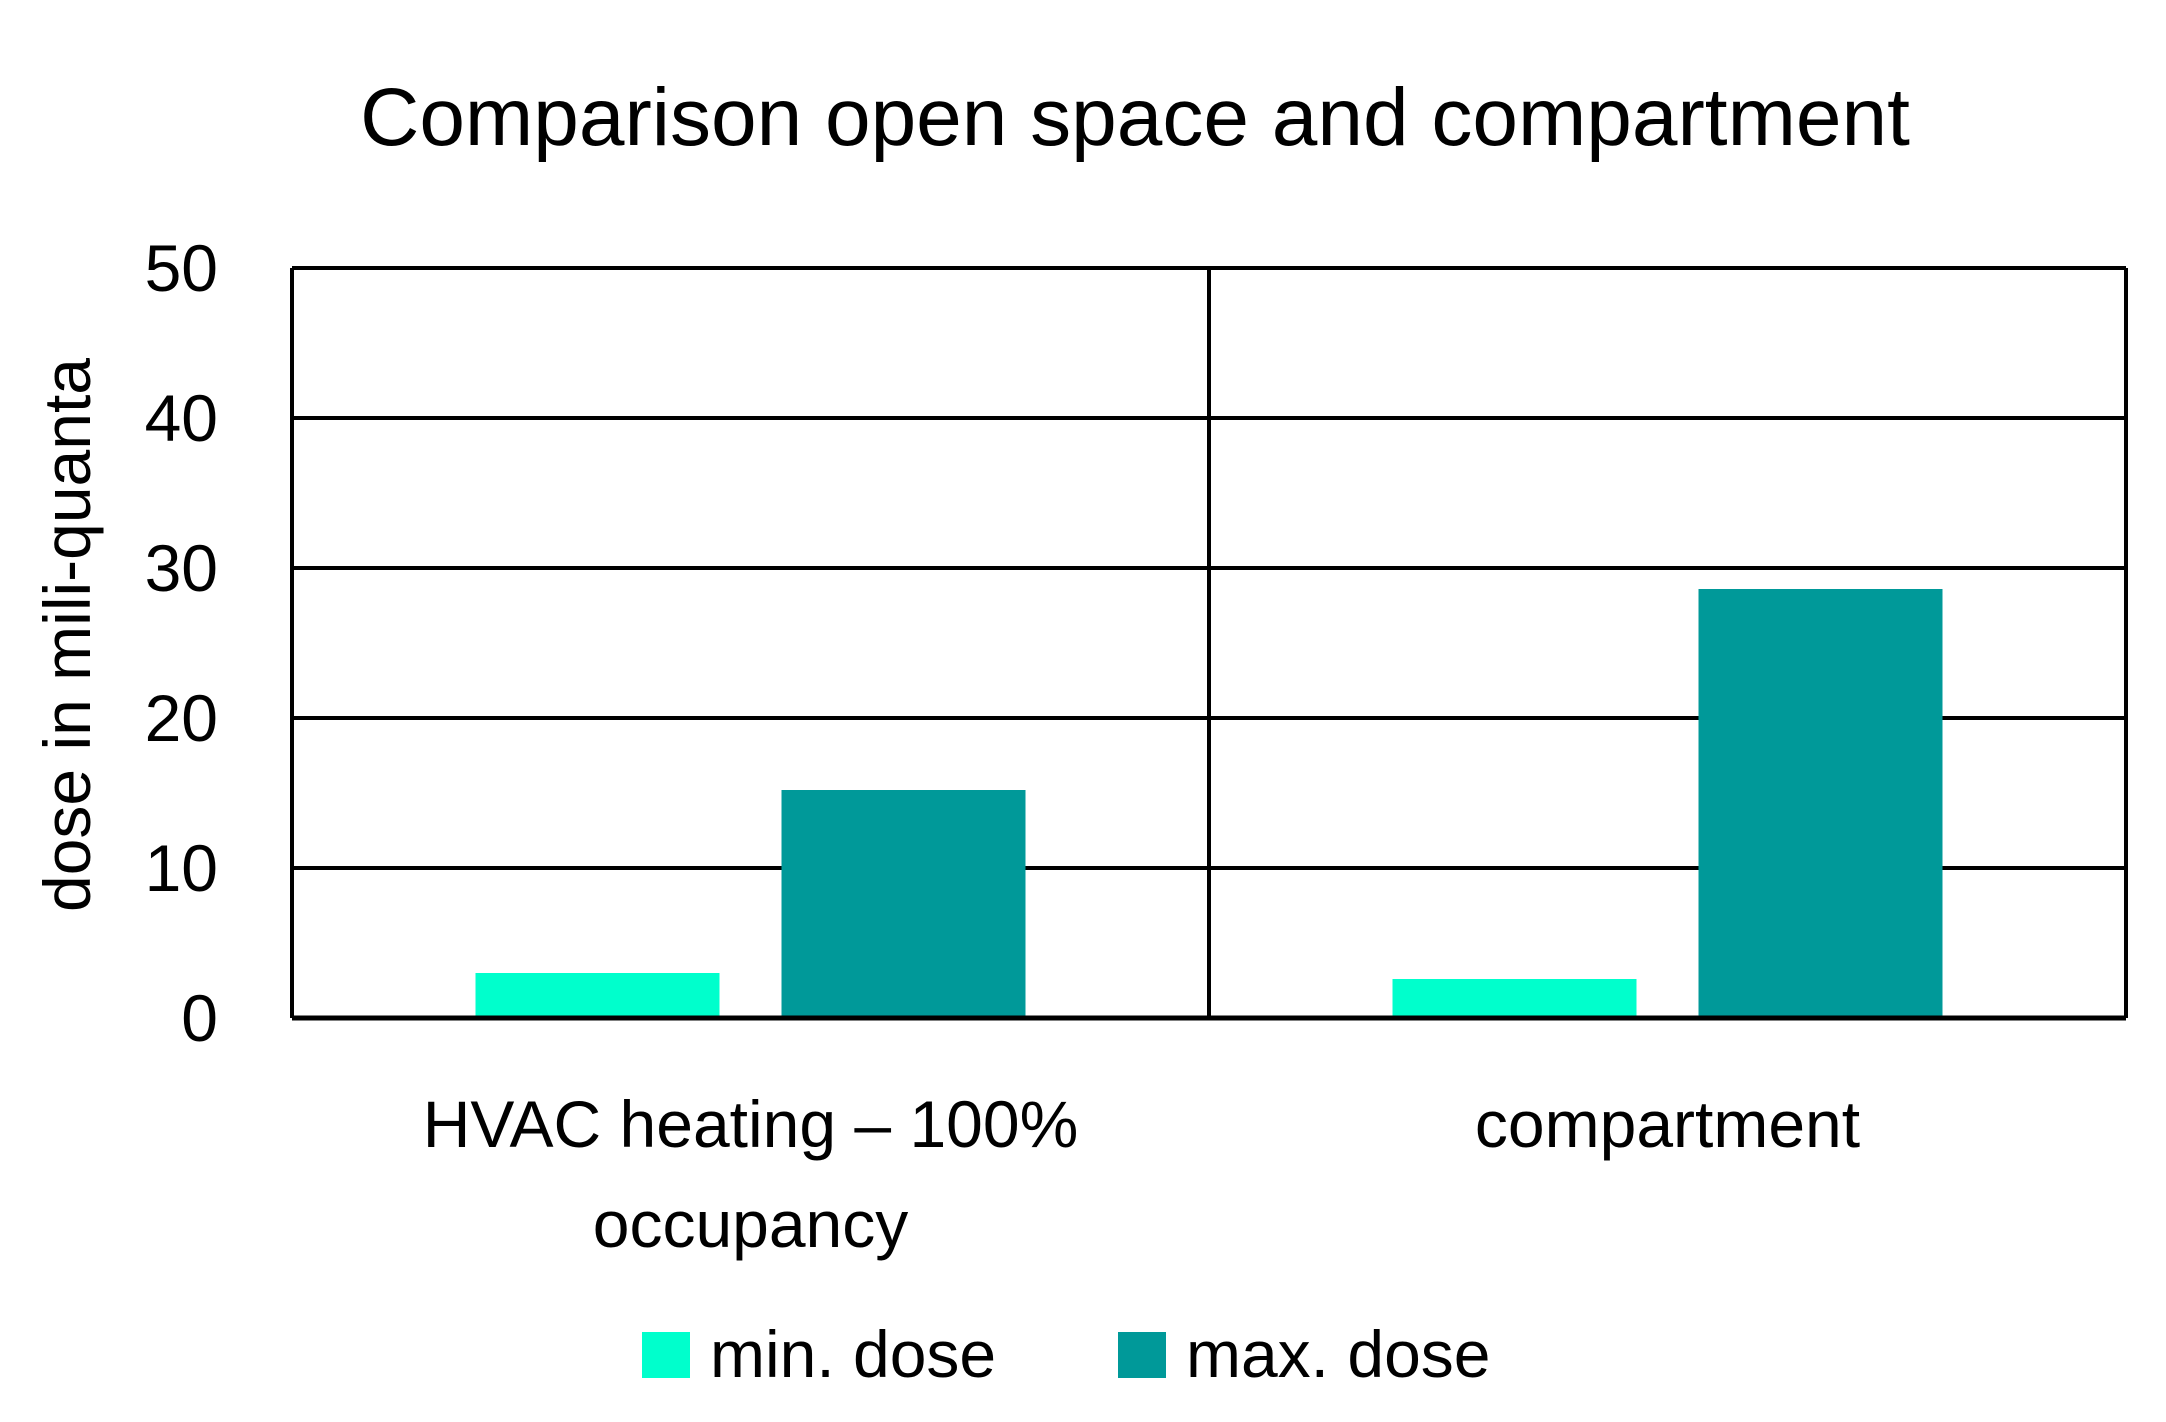  Describe the element at coordinates (1141, 1174) in the screenshot. I see `x-axis-categories: HVAC heating – 100% occupancy compartment` at that location.